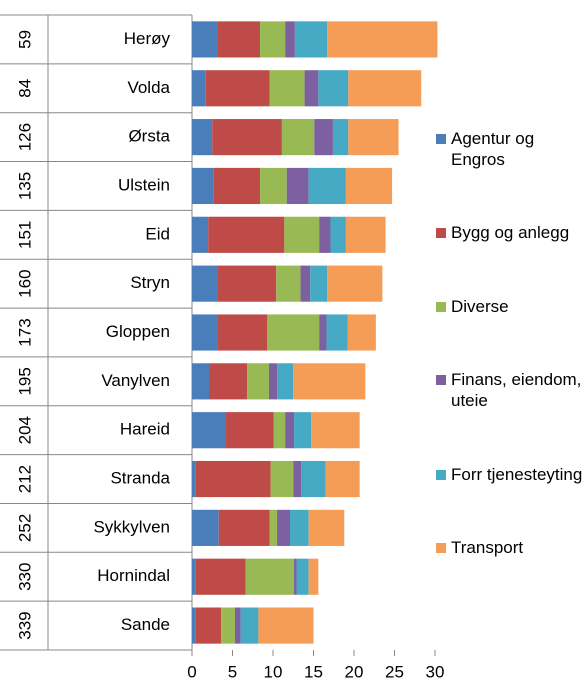 The width and height of the screenshot is (587, 688). I want to click on legend-label: Forr tjenesteyting, so click(517, 474).